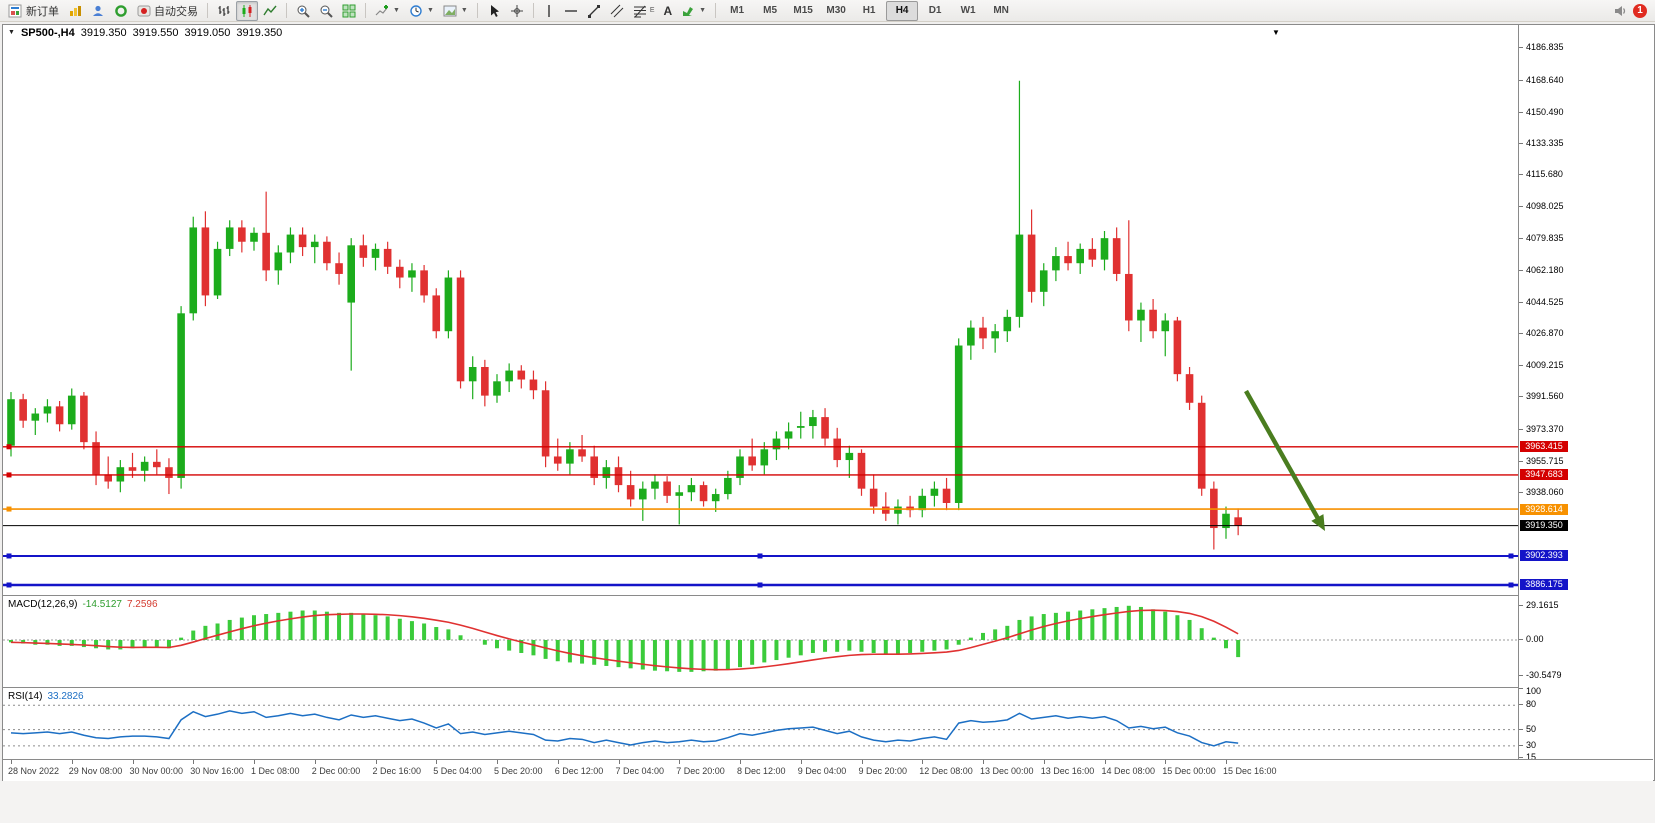  I want to click on zoom-in-button, so click(303, 11).